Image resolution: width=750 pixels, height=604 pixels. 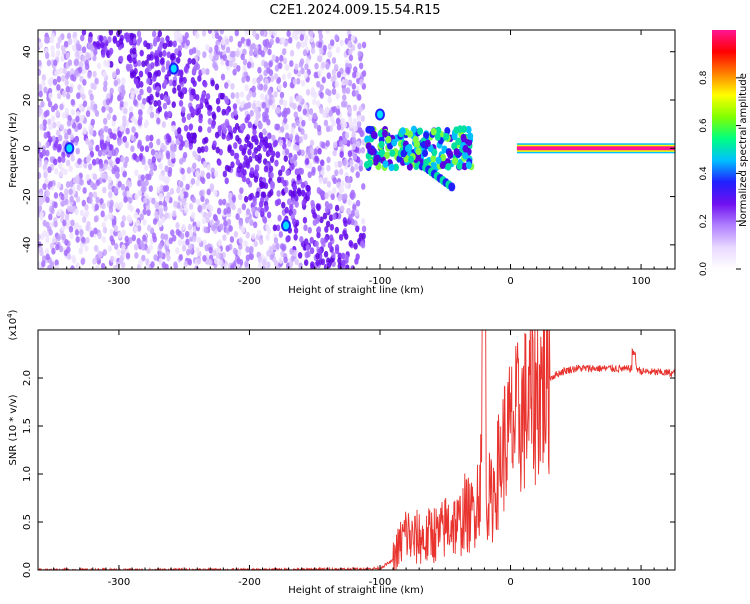 What do you see at coordinates (380, 582) in the screenshot?
I see `snr-x-tick-label: -100` at bounding box center [380, 582].